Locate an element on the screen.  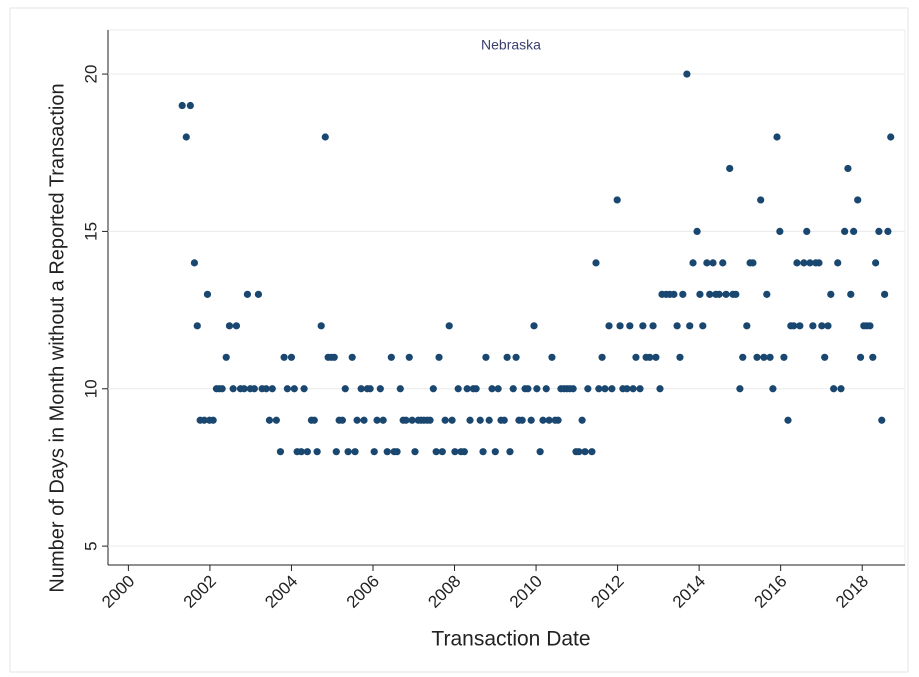
y-tick-label: 20 is located at coordinates (90, 74).